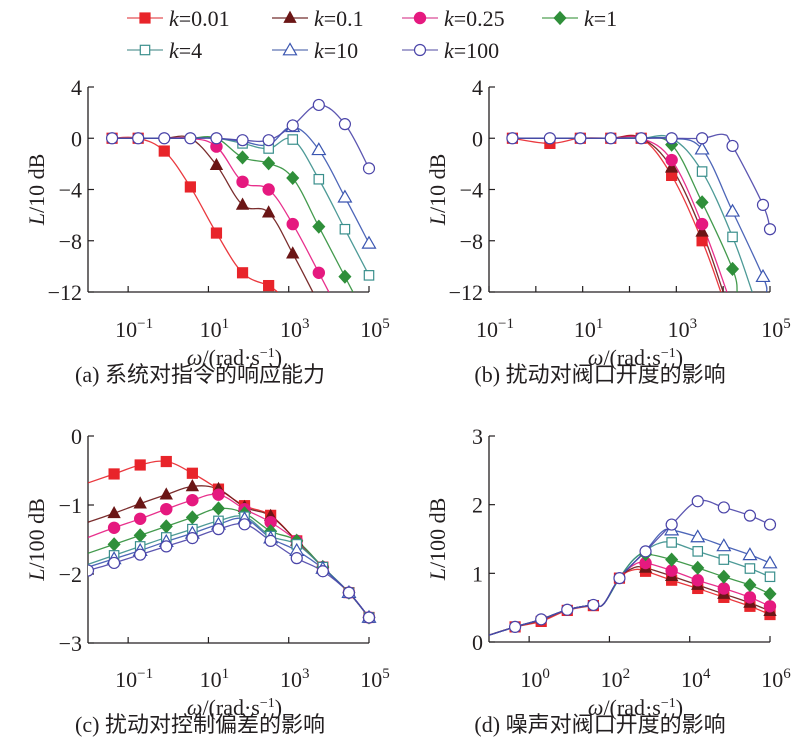 The image size is (800, 750). What do you see at coordinates (787, 674) in the screenshot?
I see `tick-exponent: 6` at bounding box center [787, 674].